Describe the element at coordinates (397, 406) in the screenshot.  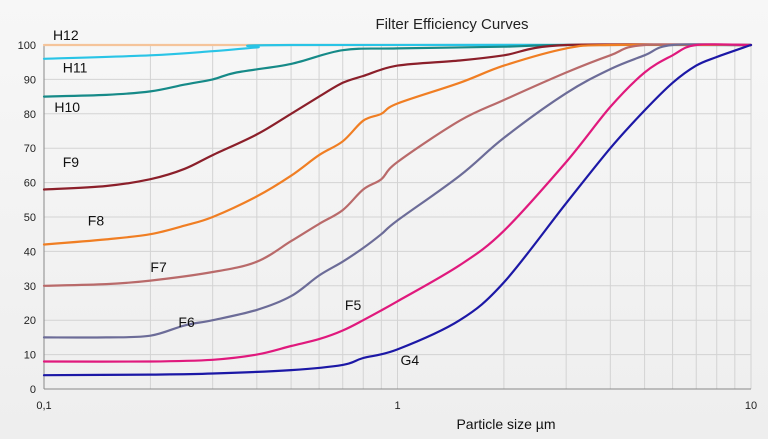
I see `x-tick-label: 1` at that location.